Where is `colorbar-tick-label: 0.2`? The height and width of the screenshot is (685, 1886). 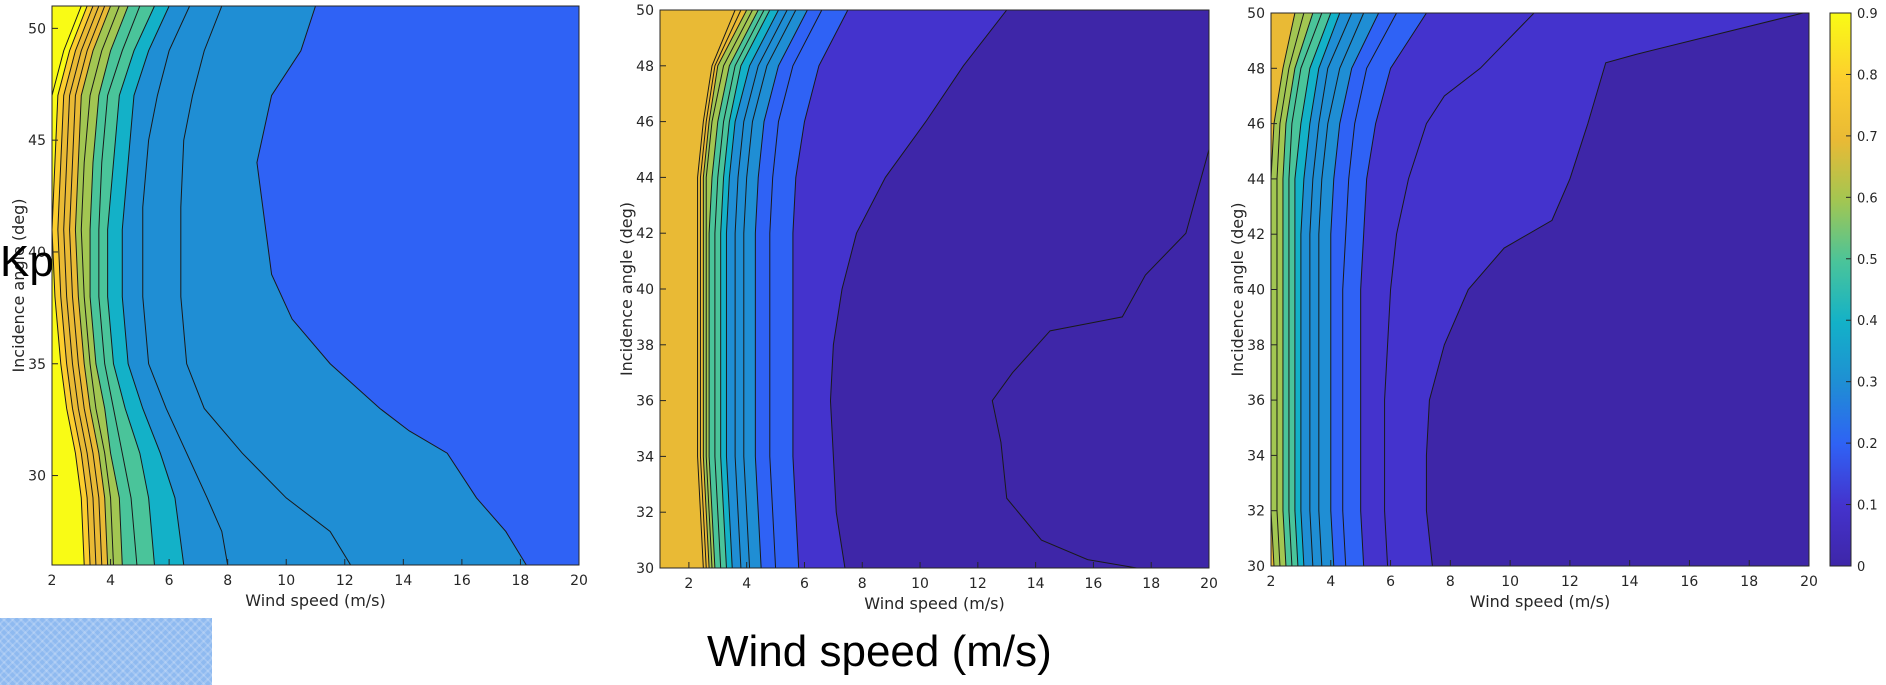
colorbar-tick-label: 0.2 is located at coordinates (1867, 444).